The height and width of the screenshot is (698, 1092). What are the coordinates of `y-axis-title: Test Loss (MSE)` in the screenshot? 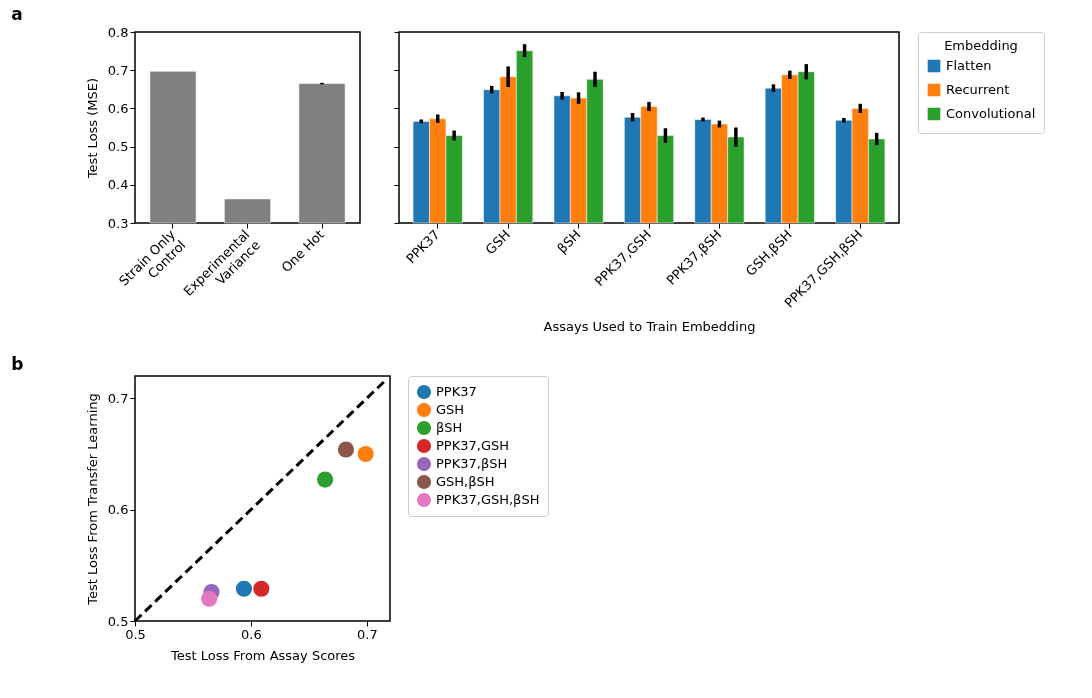 It's located at (92, 128).